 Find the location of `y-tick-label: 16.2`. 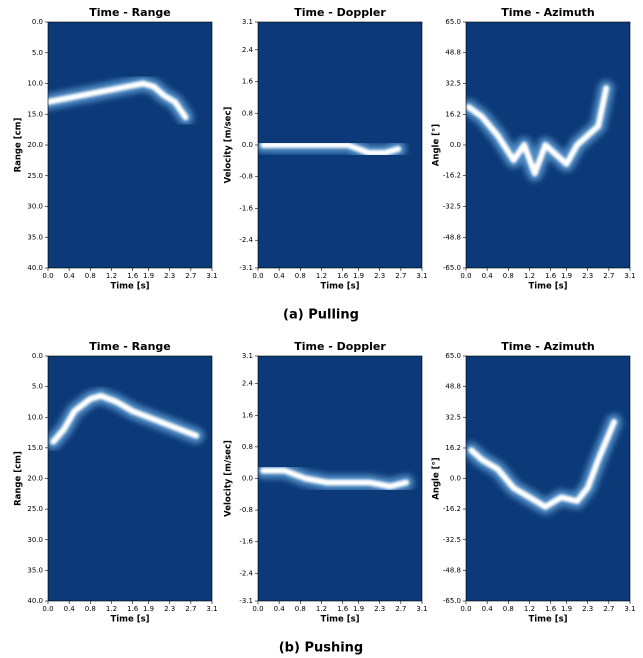

y-tick-label: 16.2 is located at coordinates (453, 114).